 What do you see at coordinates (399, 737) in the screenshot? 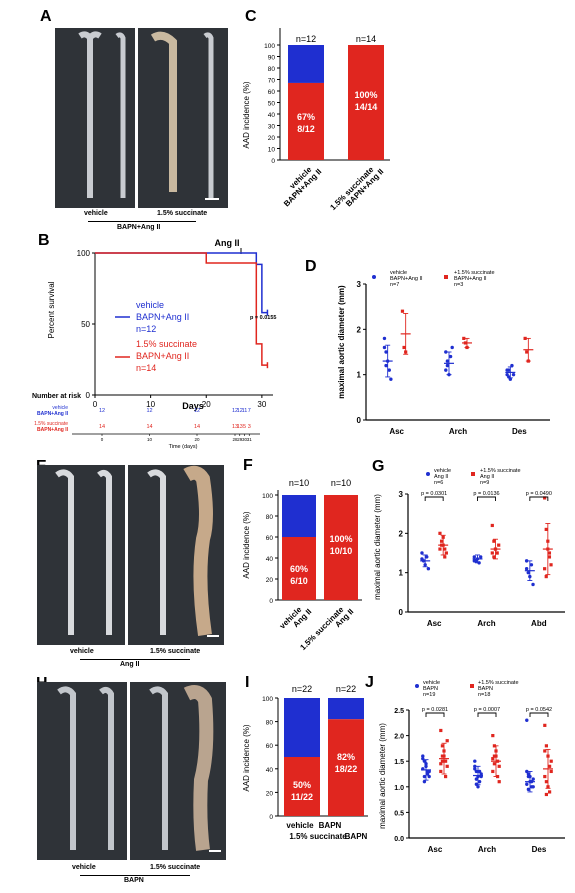
I see `y-tick-label: 2.0` at bounding box center [399, 737].